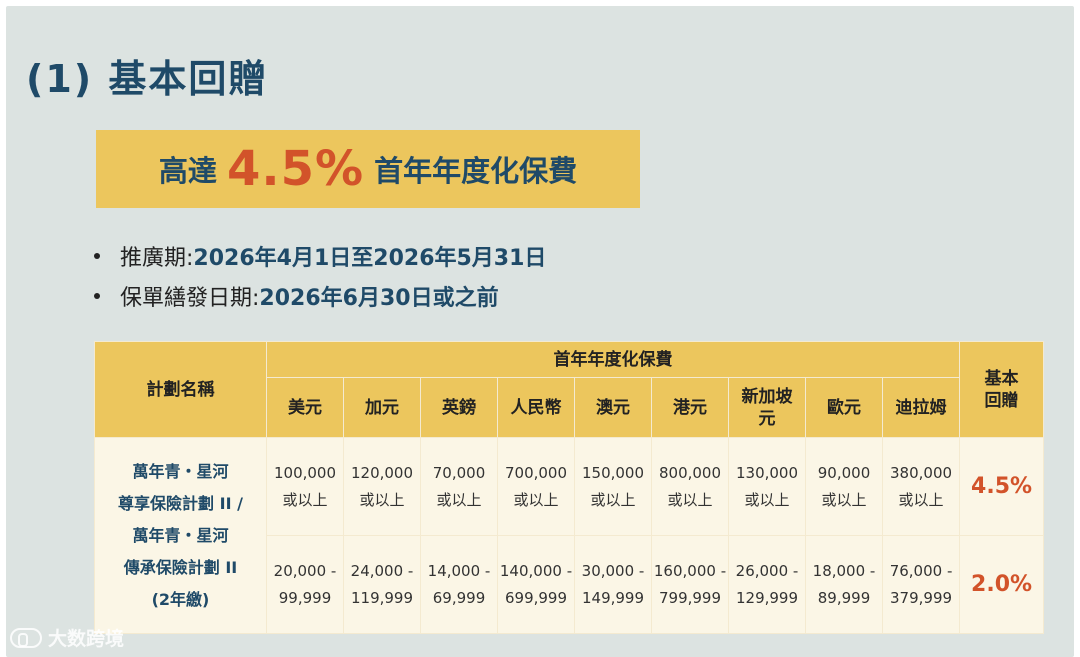 The height and width of the screenshot is (657, 1080). I want to click on premium-cell: 30,000 - 149,999, so click(613, 584).